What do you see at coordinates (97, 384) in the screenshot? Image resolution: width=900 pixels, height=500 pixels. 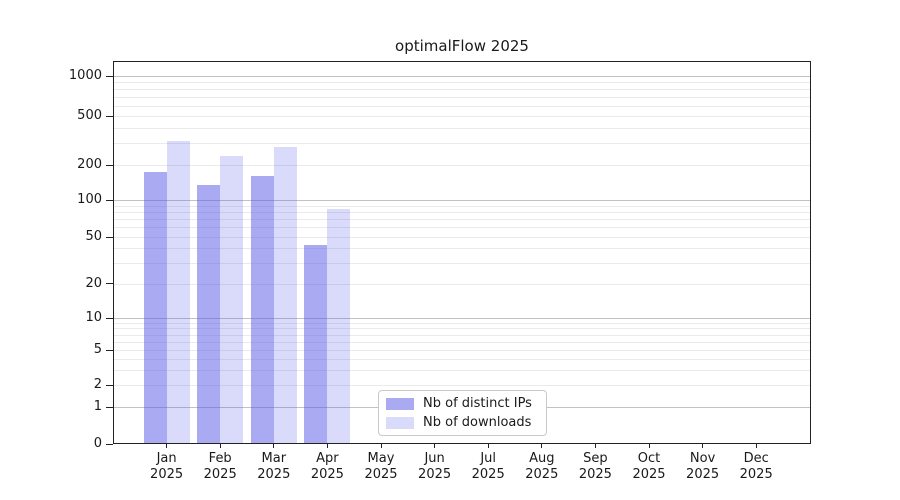 I see `y-tick-label: 2` at bounding box center [97, 384].